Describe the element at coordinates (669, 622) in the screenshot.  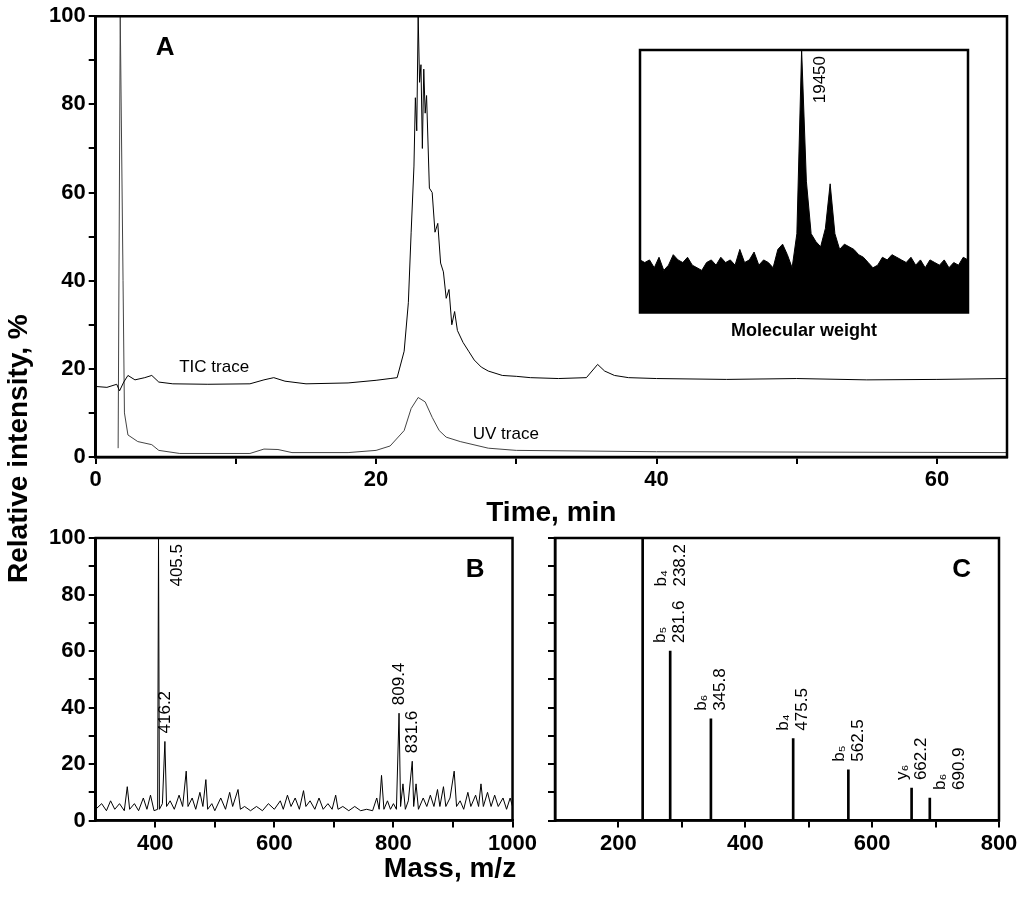
I see `annotation: b₅ 281.6` at that location.